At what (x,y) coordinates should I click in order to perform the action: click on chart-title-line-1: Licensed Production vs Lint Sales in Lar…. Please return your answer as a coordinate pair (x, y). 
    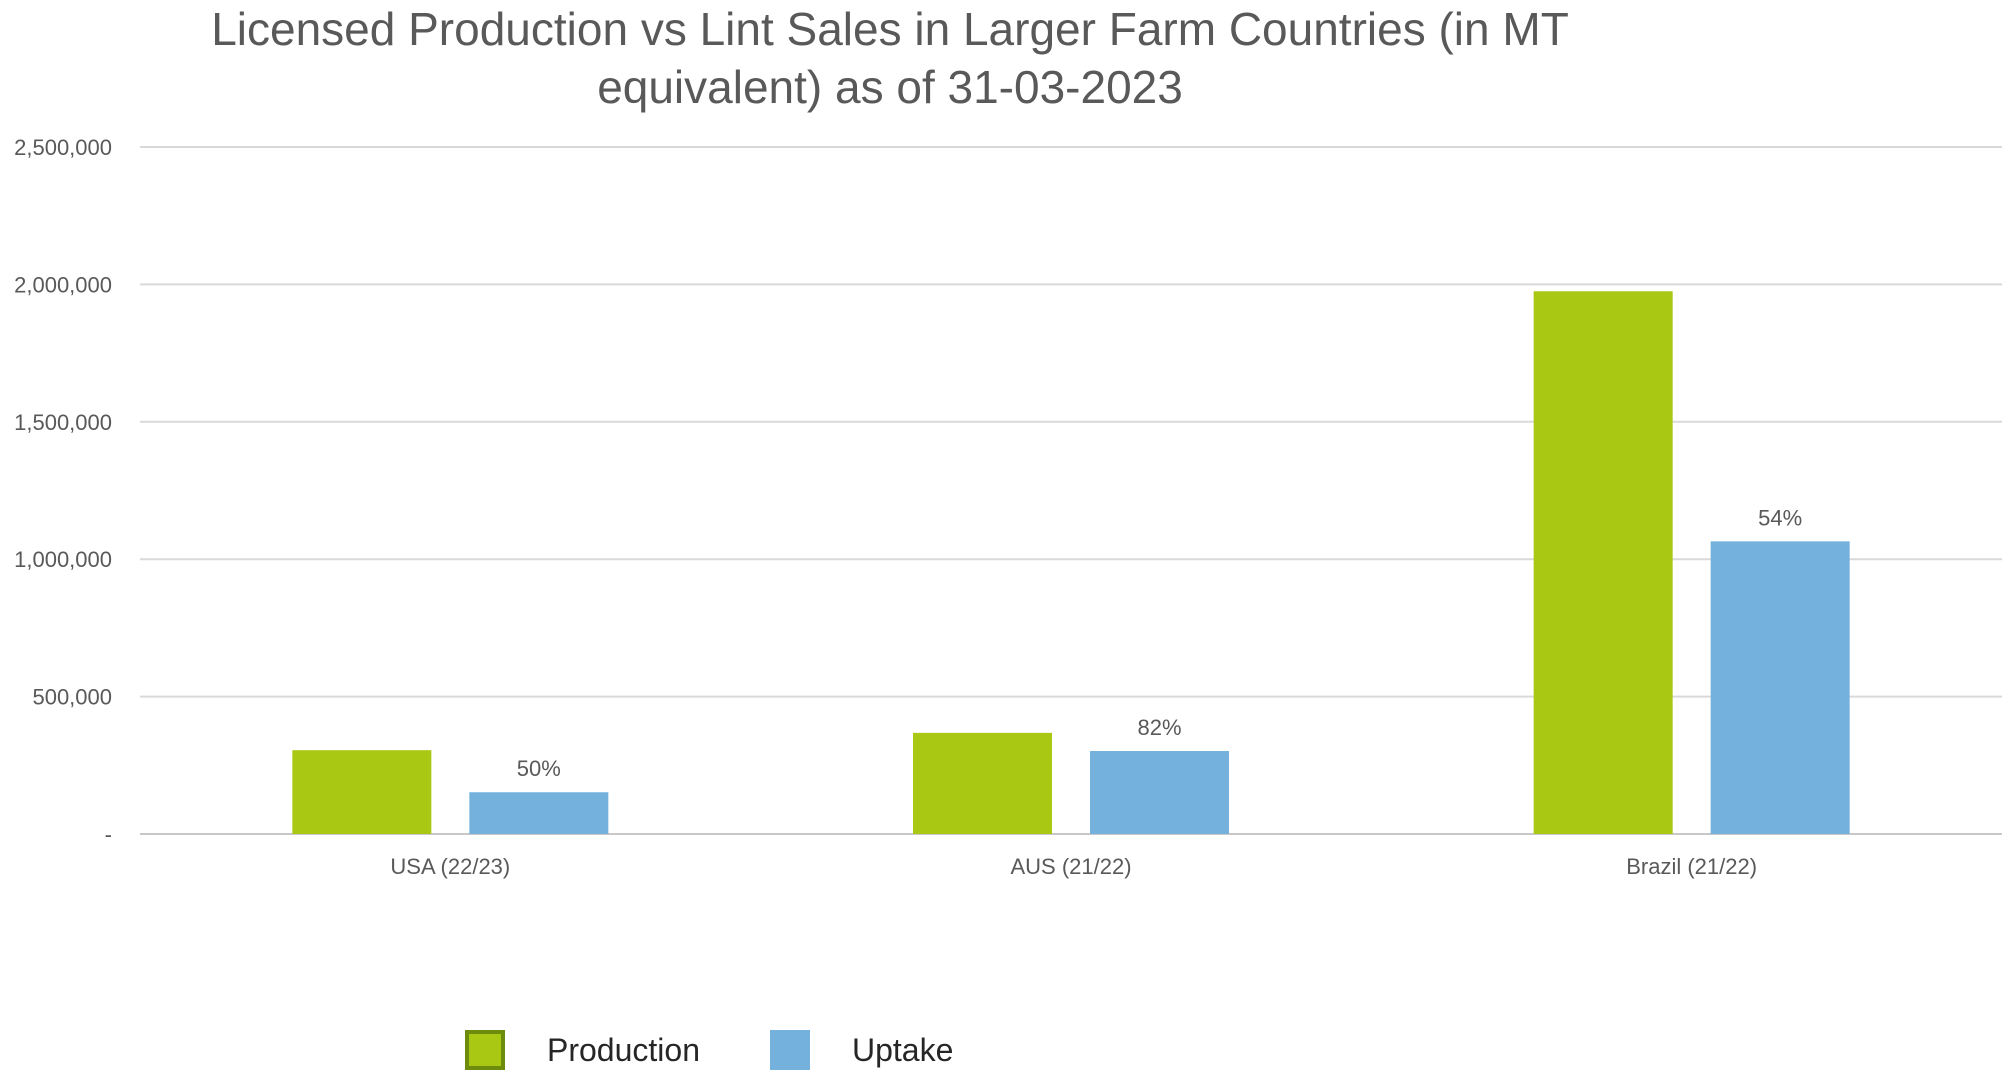
    Looking at the image, I should click on (890, 29).